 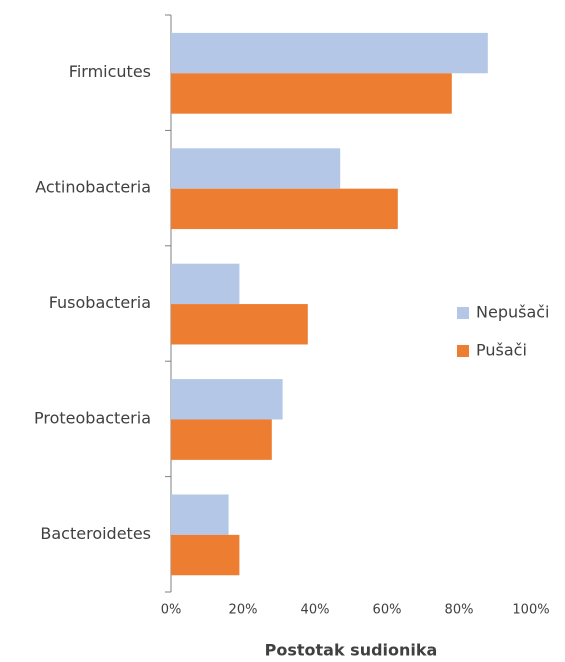 I want to click on x-tick-label: 60%, so click(x=387, y=610).